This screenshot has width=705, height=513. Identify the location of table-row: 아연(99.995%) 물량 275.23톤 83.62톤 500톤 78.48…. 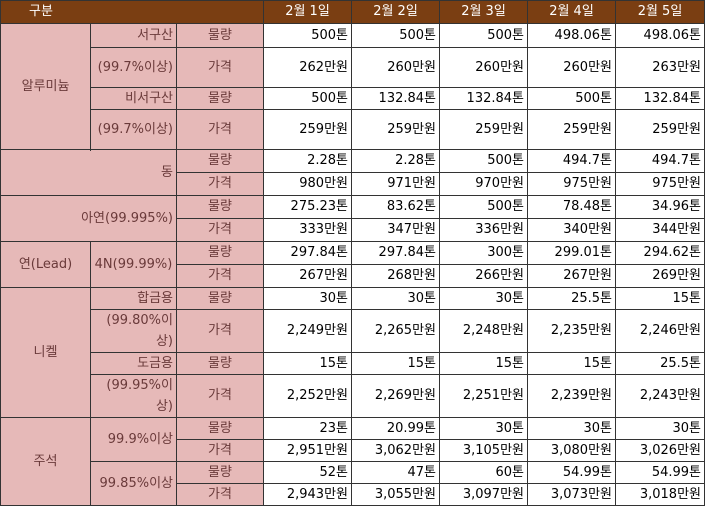
(352, 218).